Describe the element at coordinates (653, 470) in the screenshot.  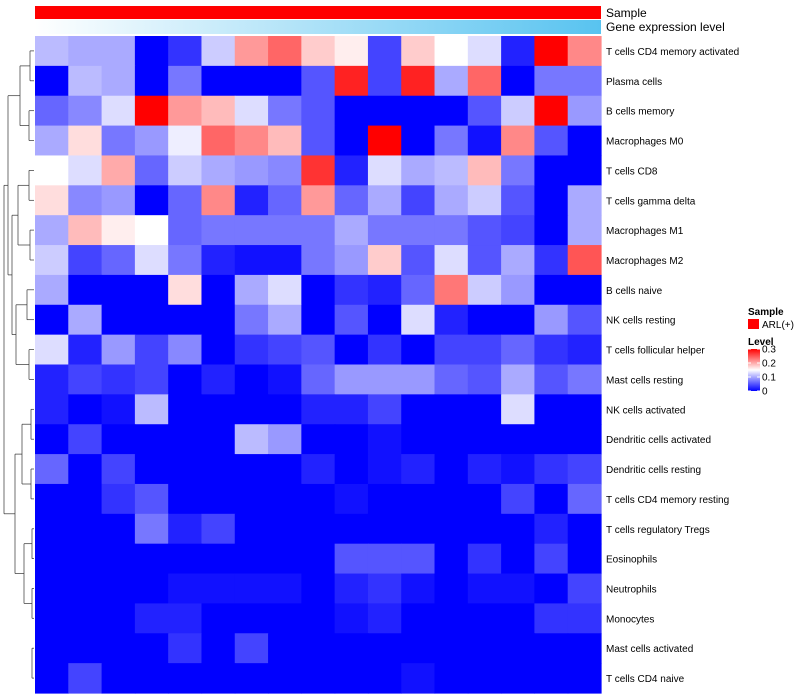
I see `row-label: Dendritic cells resting` at that location.